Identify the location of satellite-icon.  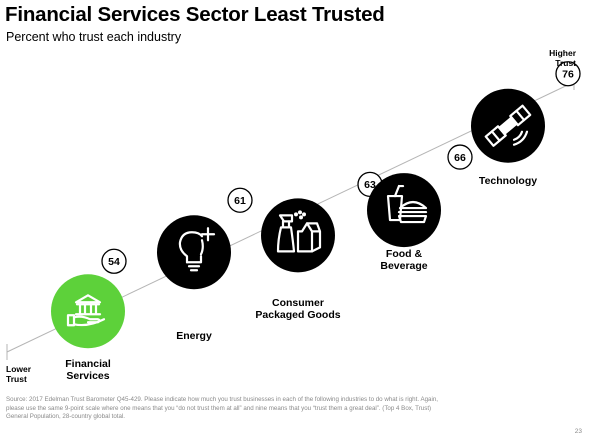
(508, 125).